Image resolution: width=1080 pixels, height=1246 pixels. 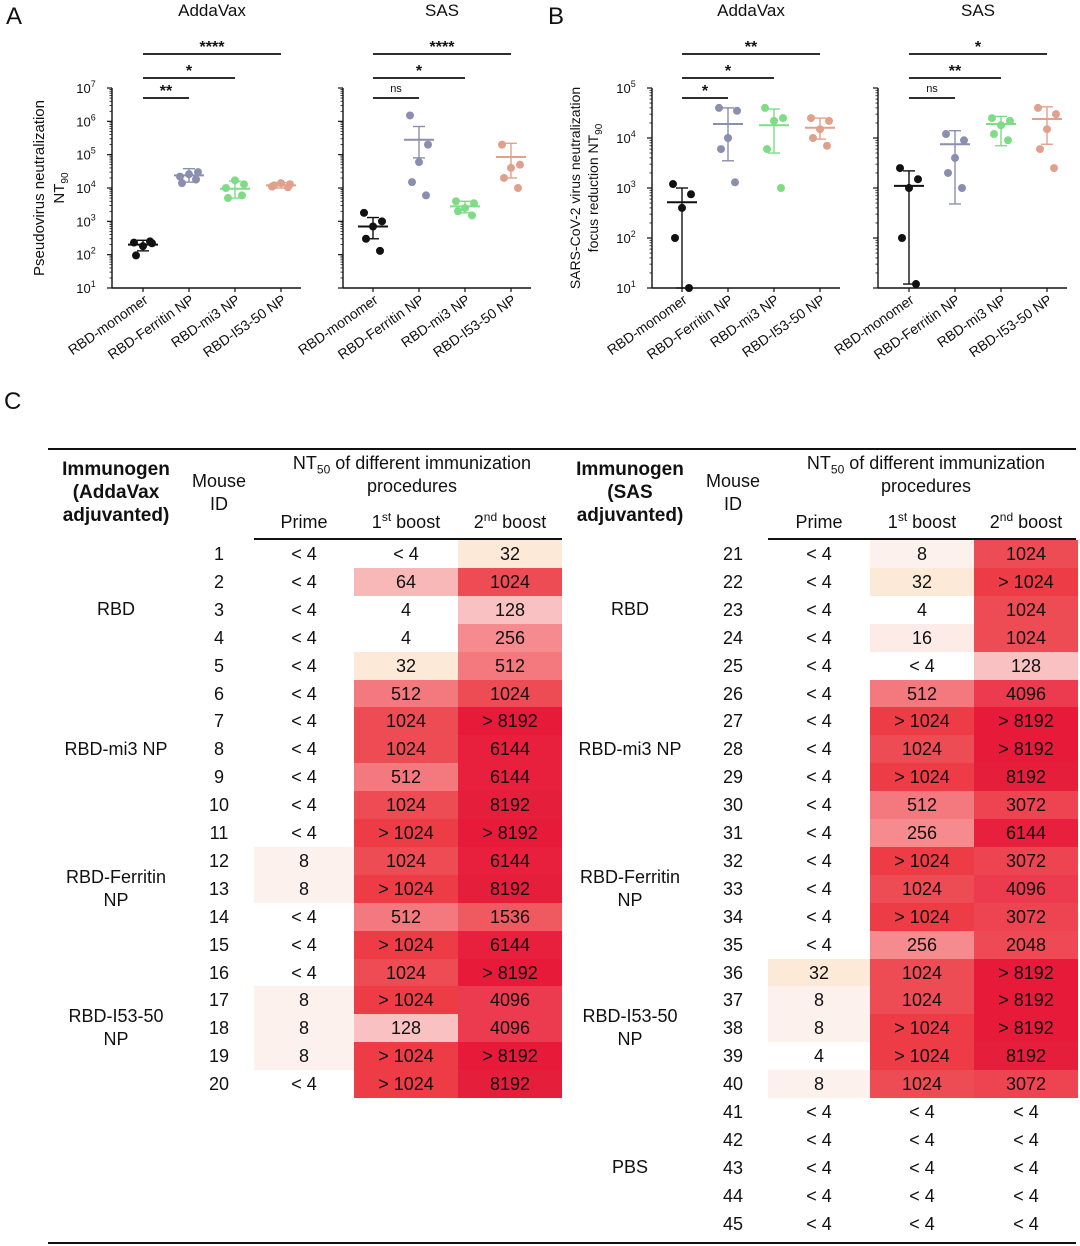 What do you see at coordinates (733, 1028) in the screenshot?
I see `mouse-id-cell: 38` at bounding box center [733, 1028].